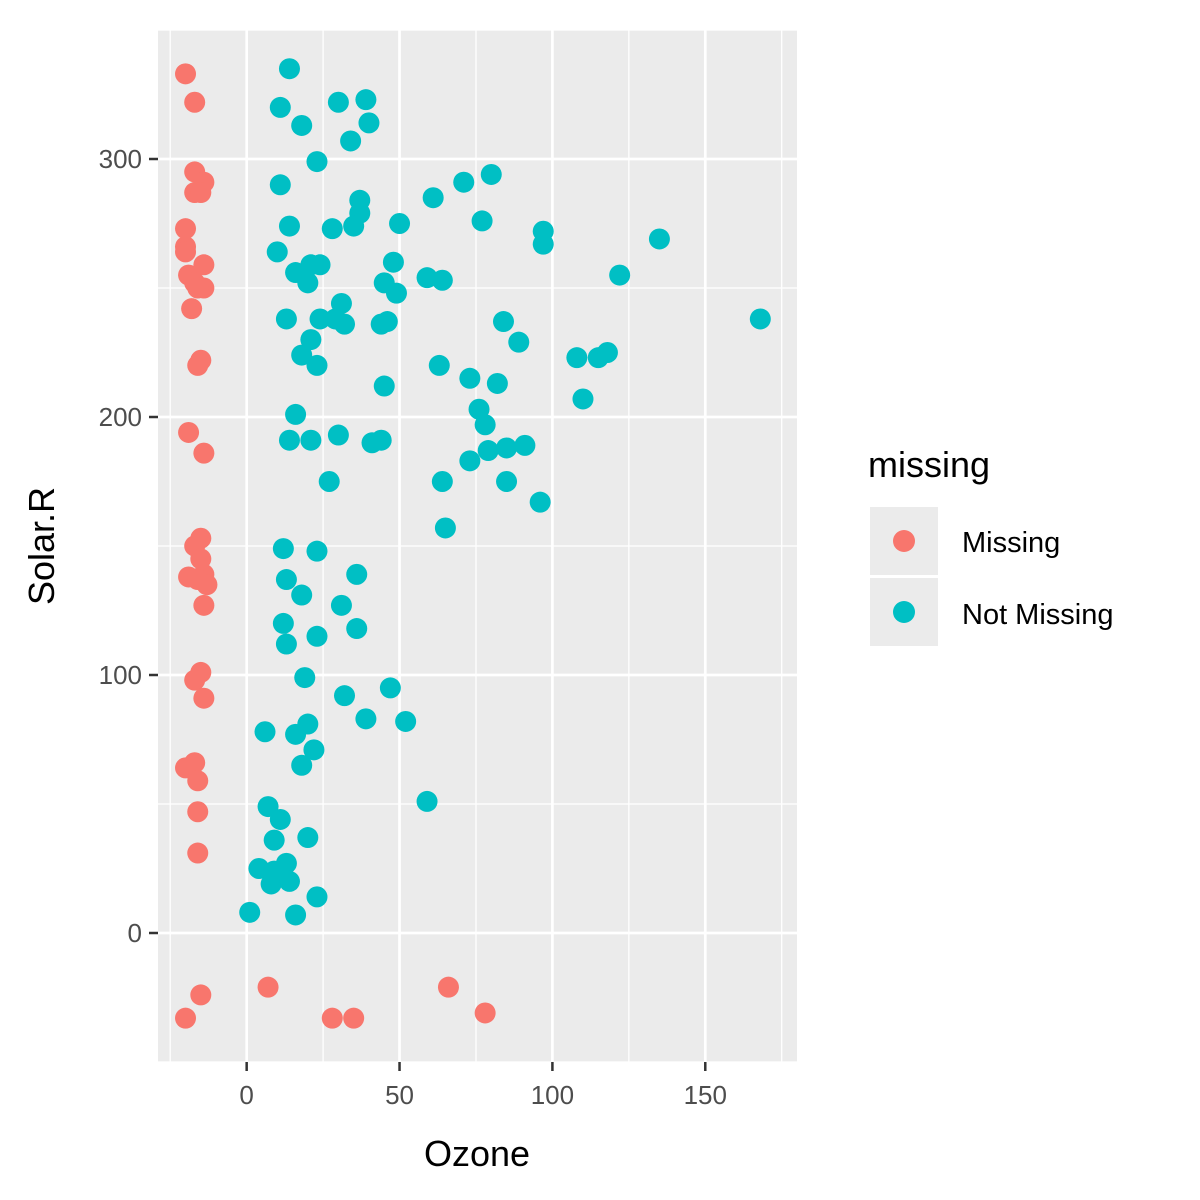 The height and width of the screenshot is (1200, 1200). I want to click on x-tick-label: 150, so click(705, 1095).